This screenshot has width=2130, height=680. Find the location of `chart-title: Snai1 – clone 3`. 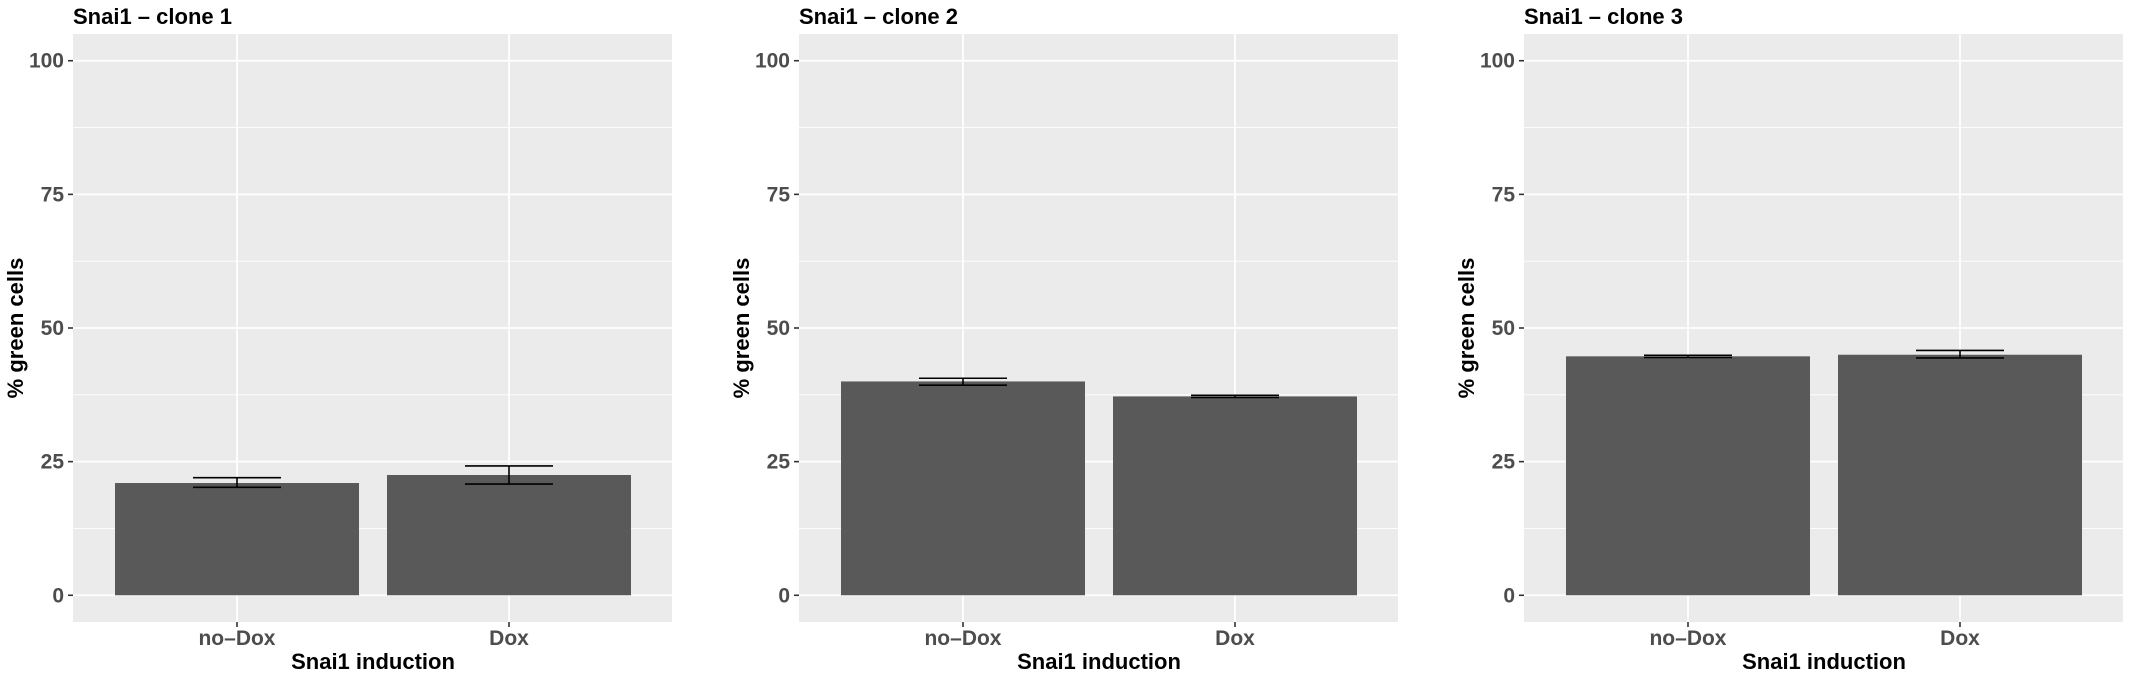

chart-title: Snai1 – clone 3 is located at coordinates (1603, 16).